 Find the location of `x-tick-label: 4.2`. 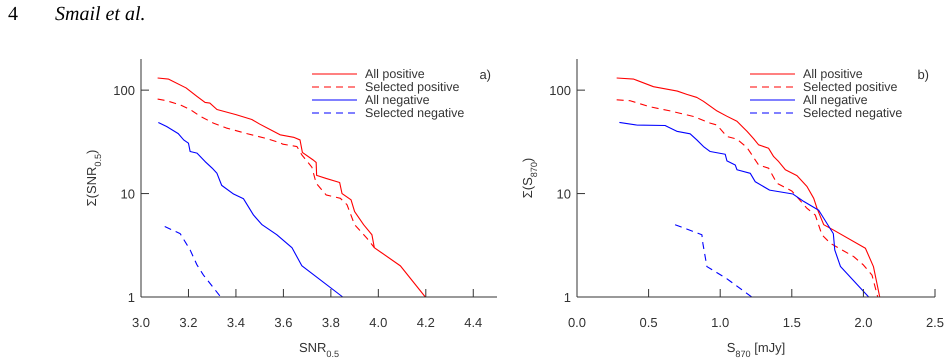

x-tick-label: 4.2 is located at coordinates (425, 322).